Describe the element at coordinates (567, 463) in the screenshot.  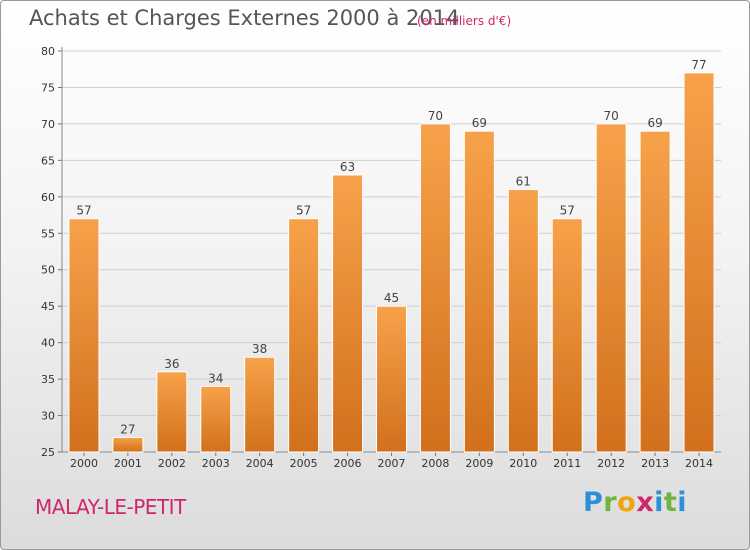
I see `x-tick-label: 2011` at that location.